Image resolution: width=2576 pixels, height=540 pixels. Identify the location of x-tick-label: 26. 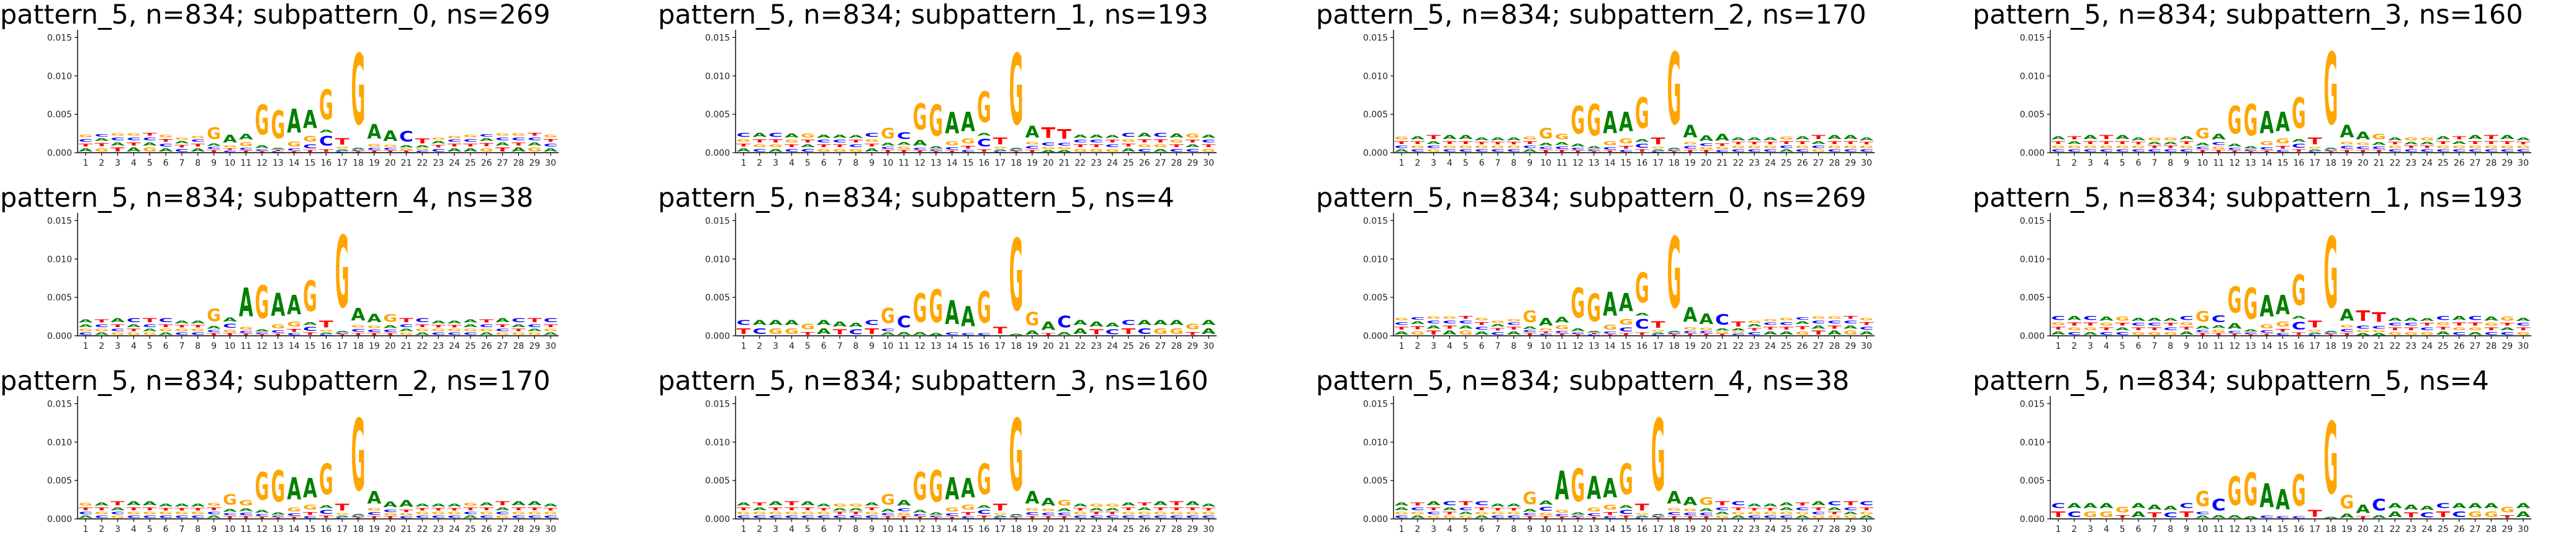
(1144, 529).